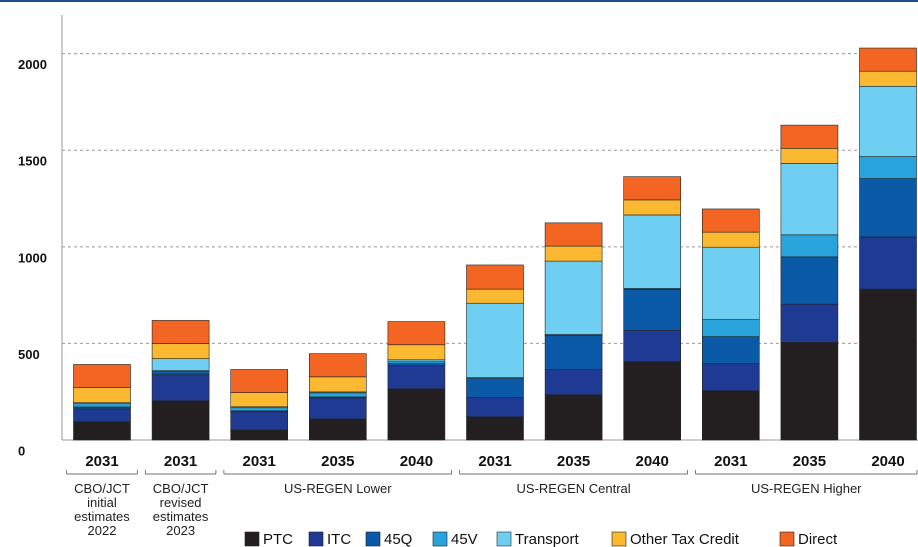 Image resolution: width=918 pixels, height=547 pixels. Describe the element at coordinates (339, 539) in the screenshot. I see `legend-label: ITC` at that location.